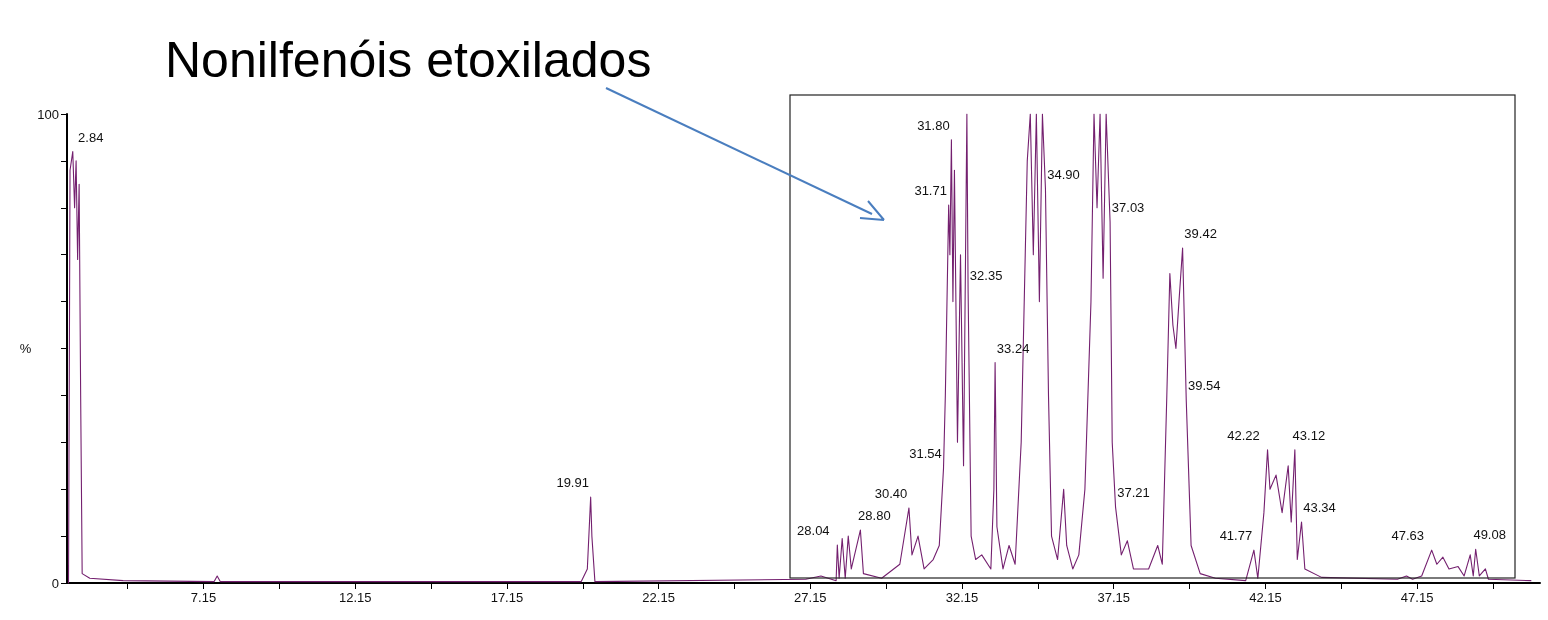 The width and height of the screenshot is (1548, 620). What do you see at coordinates (91, 137) in the screenshot?
I see `annotation: 2.84` at bounding box center [91, 137].